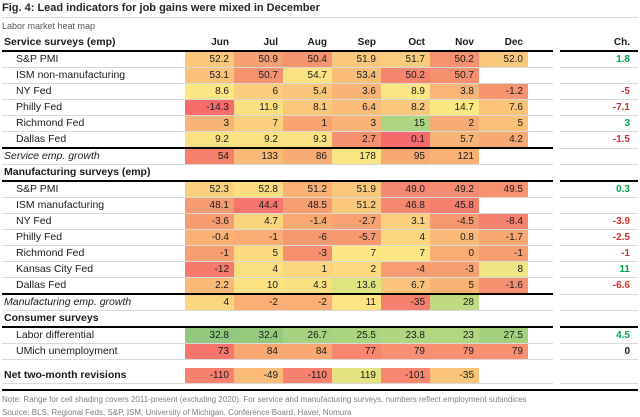  Describe the element at coordinates (307, 285) in the screenshot. I see `heatmap-cell: 4.3` at that location.